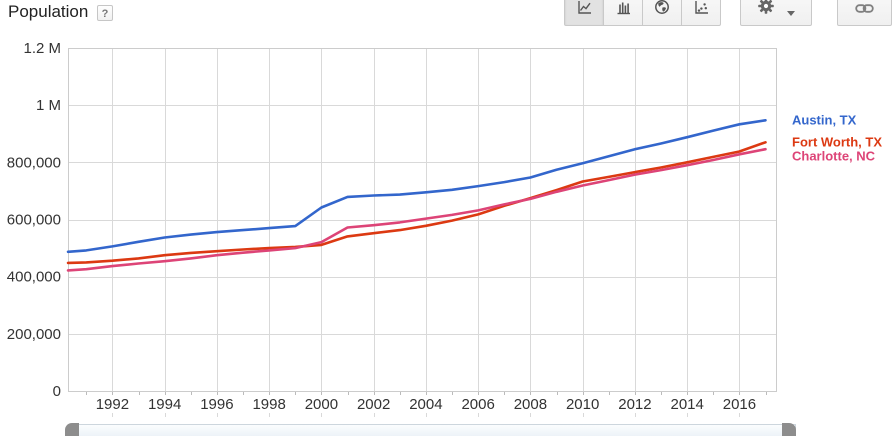 The width and height of the screenshot is (892, 436). Describe the element at coordinates (430, 430) in the screenshot. I see `time-slider-track` at that location.